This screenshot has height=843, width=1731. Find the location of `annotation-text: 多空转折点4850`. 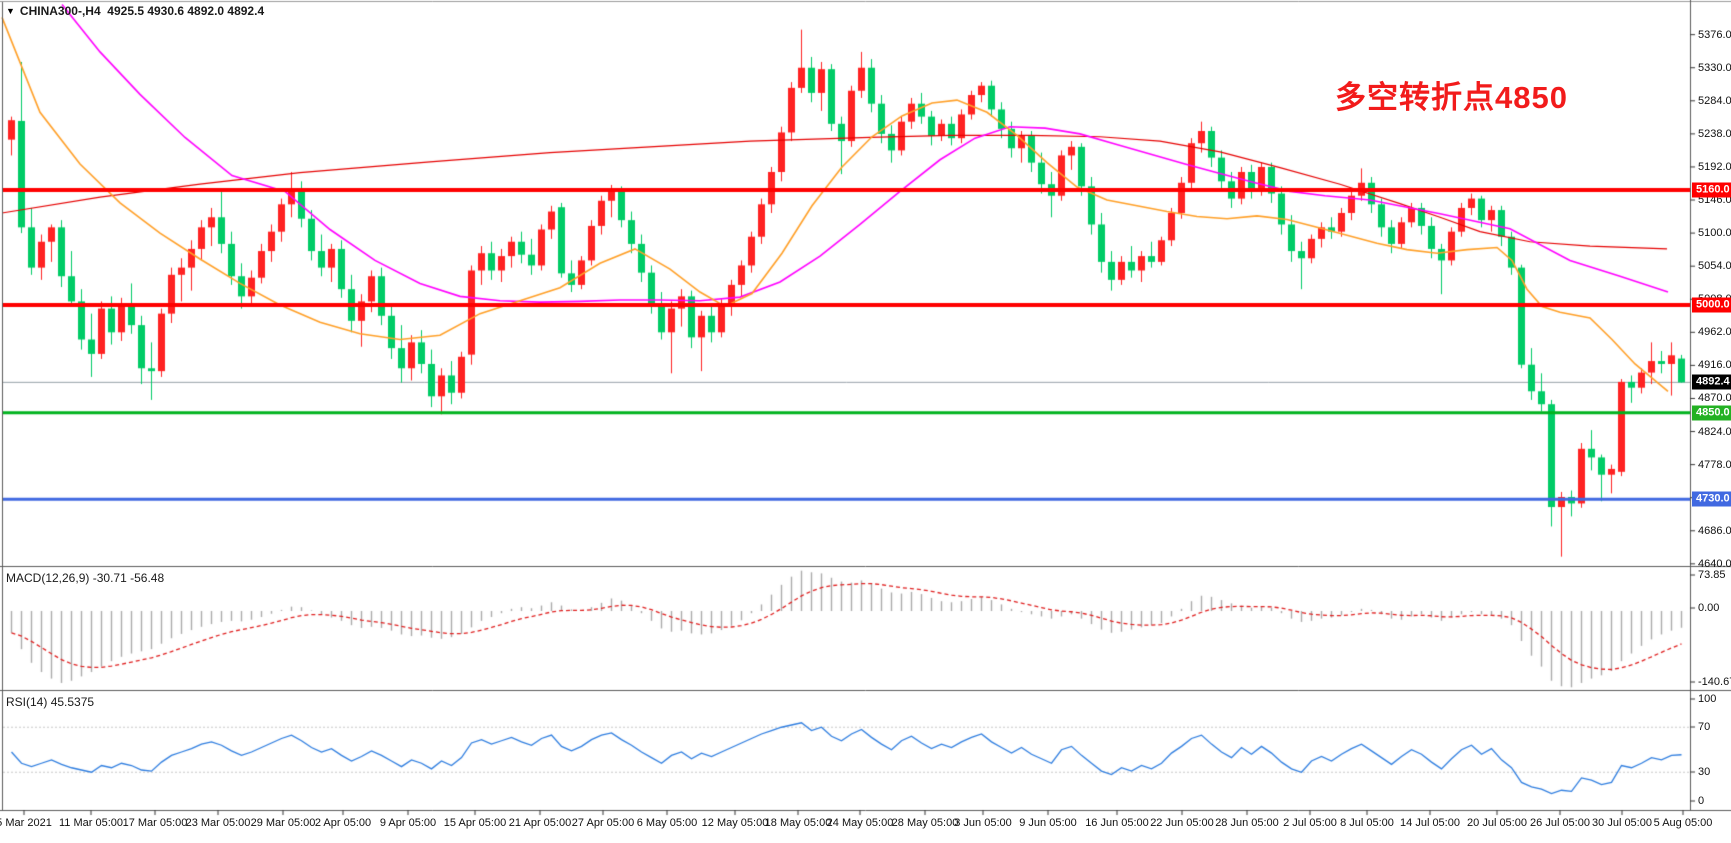

annotation-text: 多空转折点4850 is located at coordinates (1451, 97).